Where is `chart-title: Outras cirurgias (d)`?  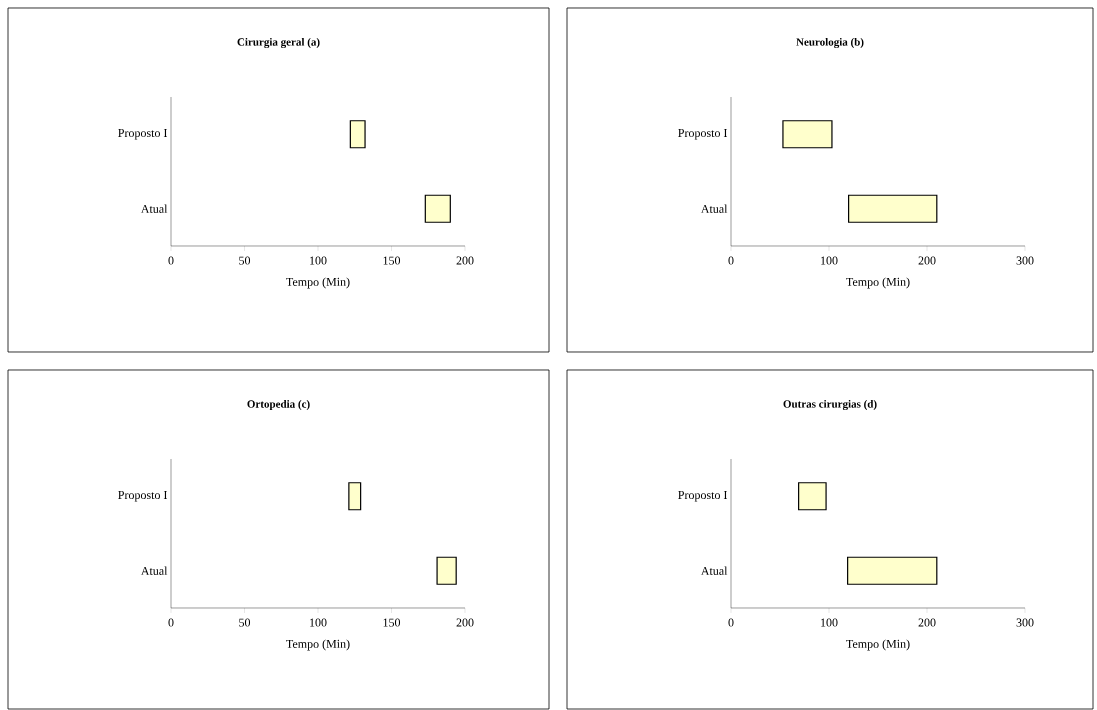
chart-title: Outras cirurgias (d) is located at coordinates (830, 405).